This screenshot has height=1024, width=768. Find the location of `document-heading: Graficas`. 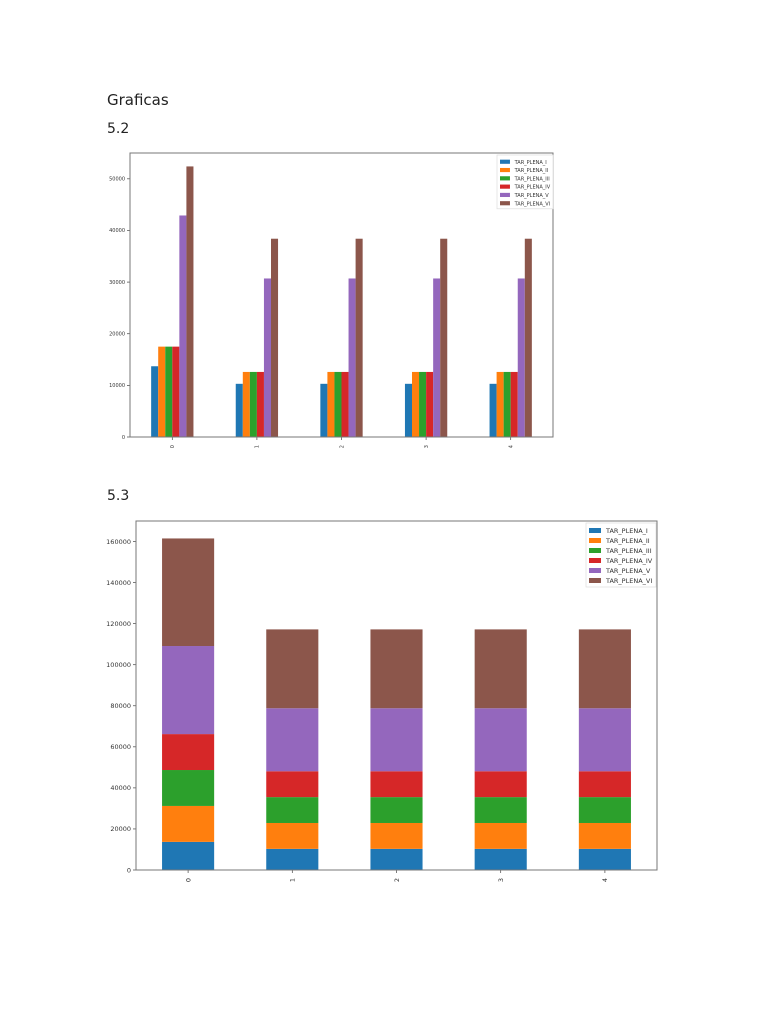

document-heading: Graficas is located at coordinates (138, 100).